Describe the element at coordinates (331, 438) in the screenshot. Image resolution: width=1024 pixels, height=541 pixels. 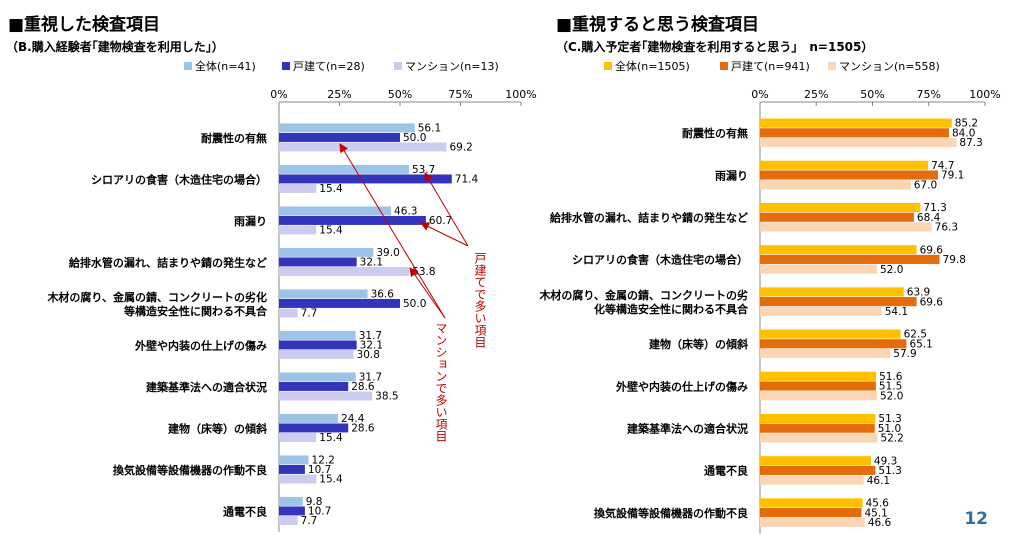
I see `left-data-label-7-2: 15.4` at that location.